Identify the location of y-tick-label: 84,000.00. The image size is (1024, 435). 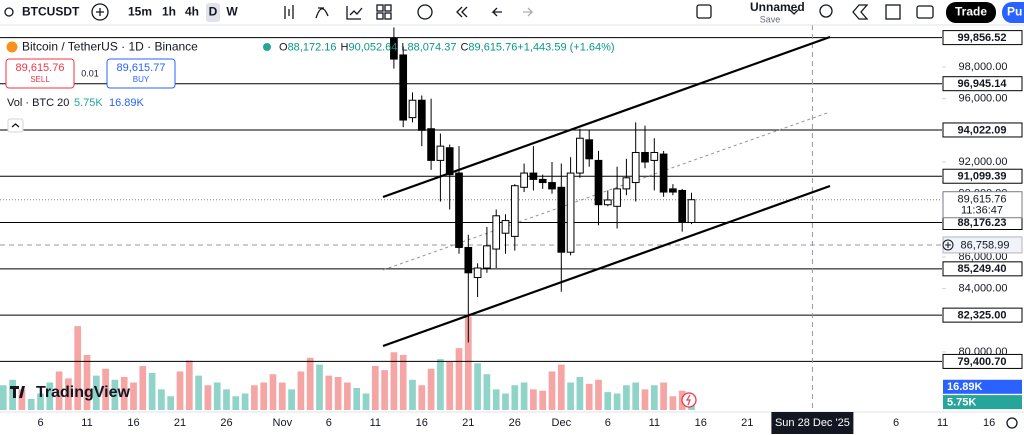
(983, 289).